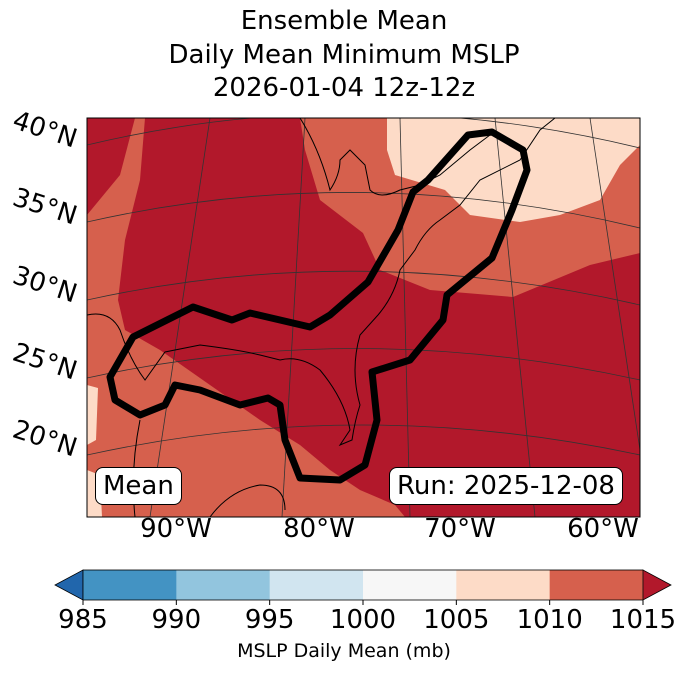 The image size is (688, 674). Describe the element at coordinates (138, 486) in the screenshot. I see `mean-label-box: Mean` at that location.